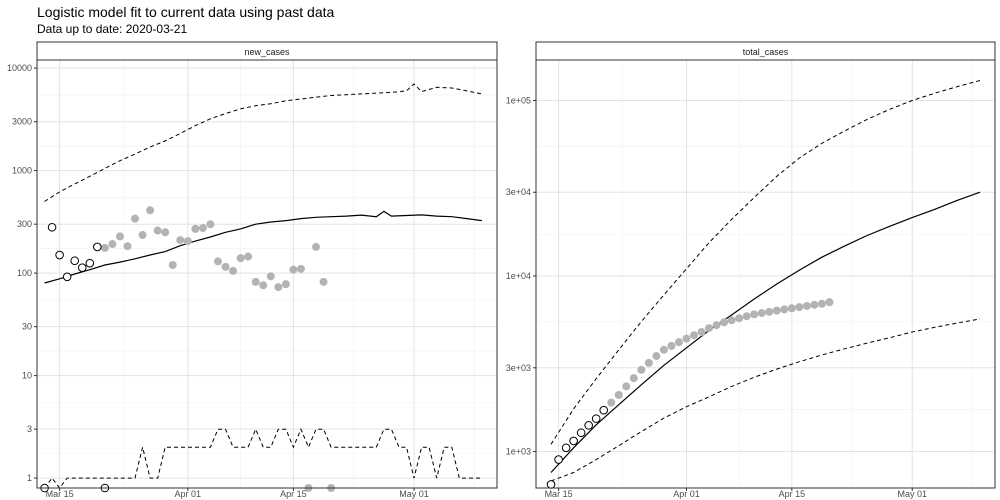 The image size is (1000, 500). I want to click on fitted-curve, so click(263, 247).